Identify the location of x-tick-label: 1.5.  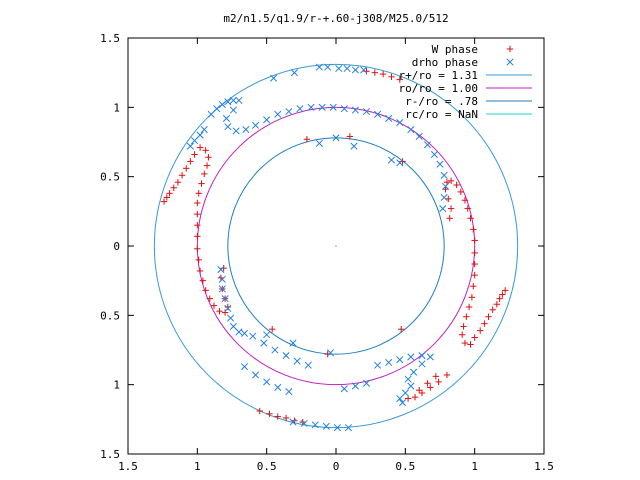
(544, 466).